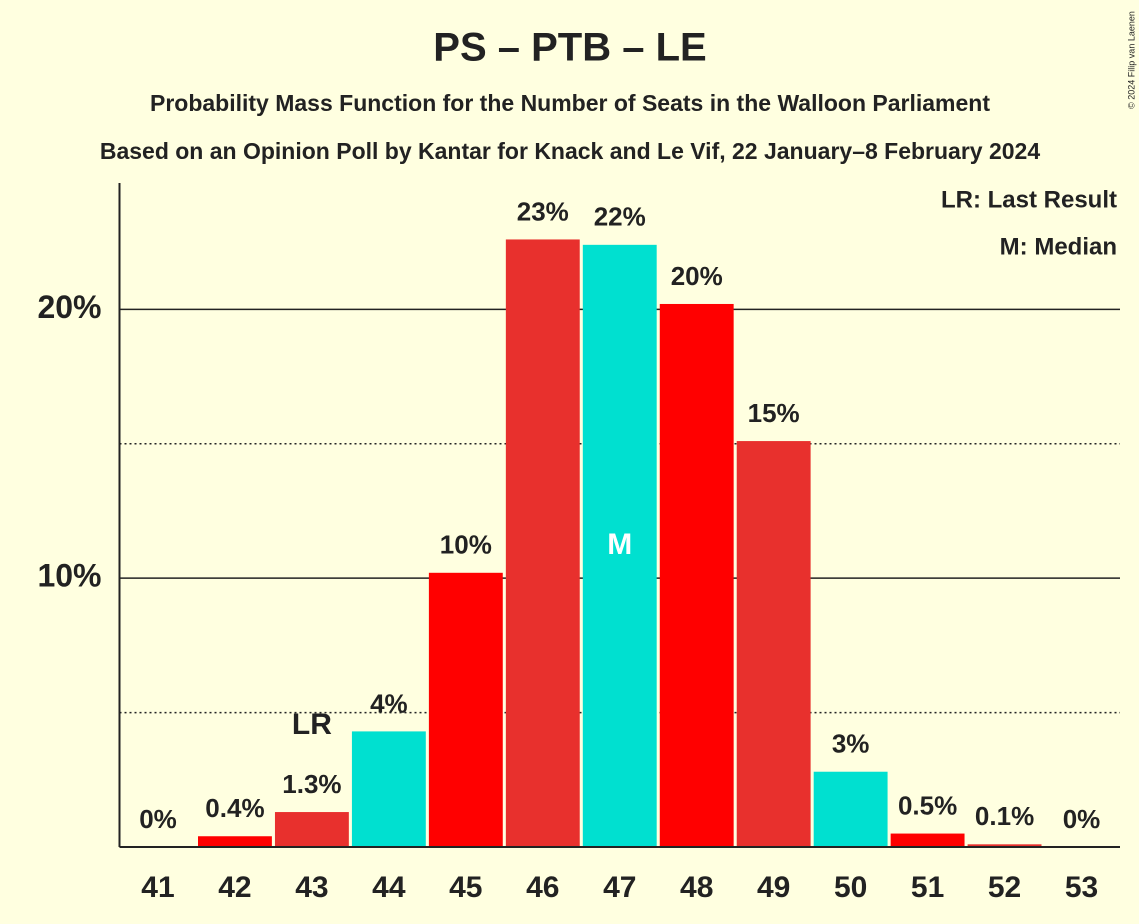  I want to click on value-label: 22%, so click(620, 217).